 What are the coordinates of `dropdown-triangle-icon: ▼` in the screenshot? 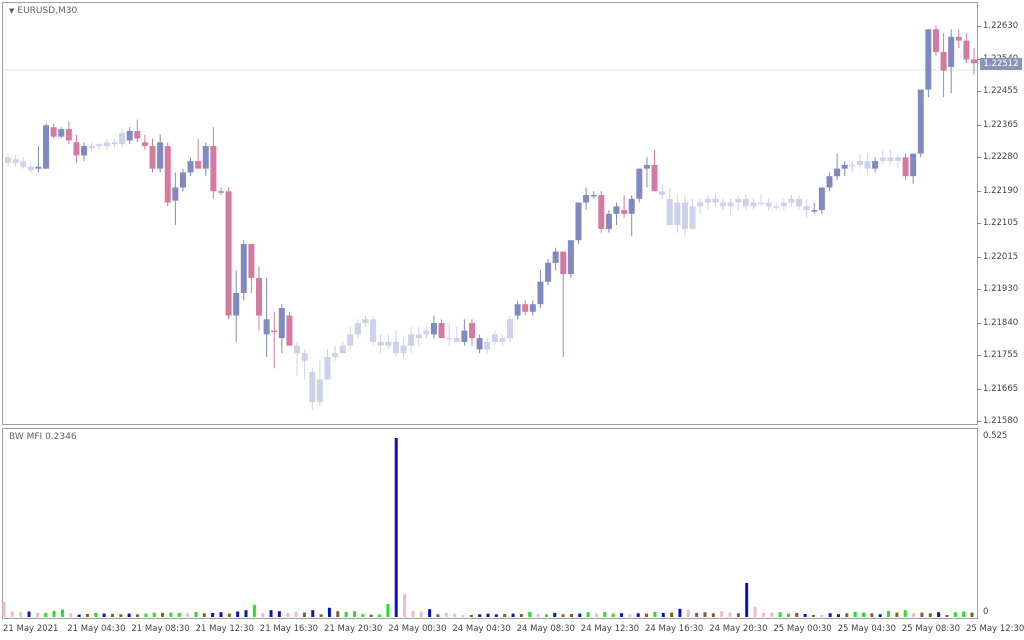 It's located at (12, 11).